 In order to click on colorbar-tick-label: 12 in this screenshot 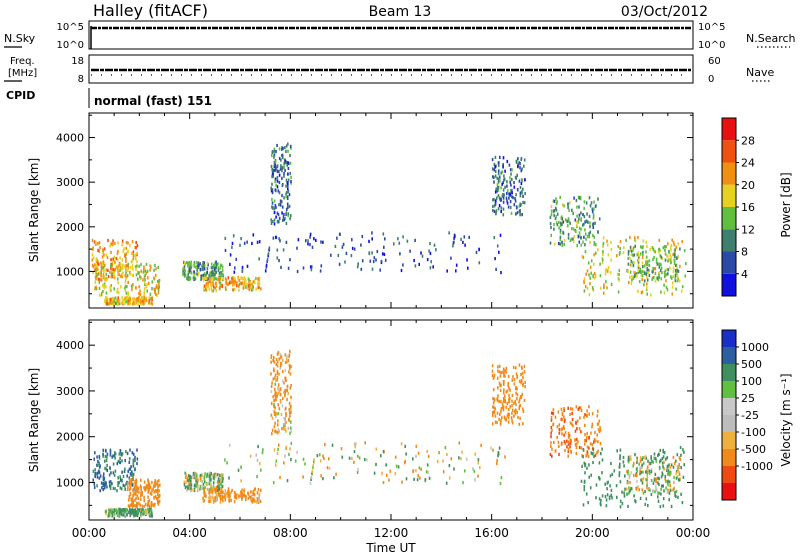, I will do `click(748, 229)`.